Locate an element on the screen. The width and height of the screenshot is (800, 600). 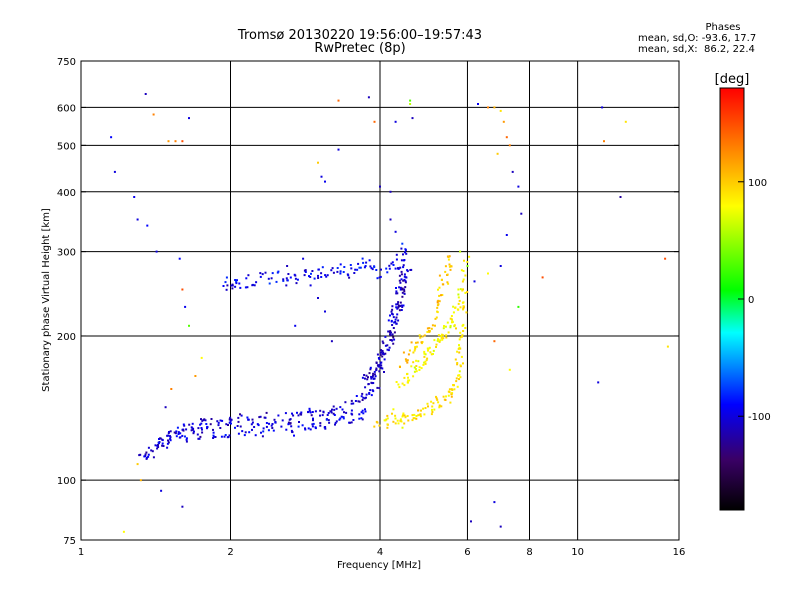
y-tick-label: 100 is located at coordinates (66, 481).